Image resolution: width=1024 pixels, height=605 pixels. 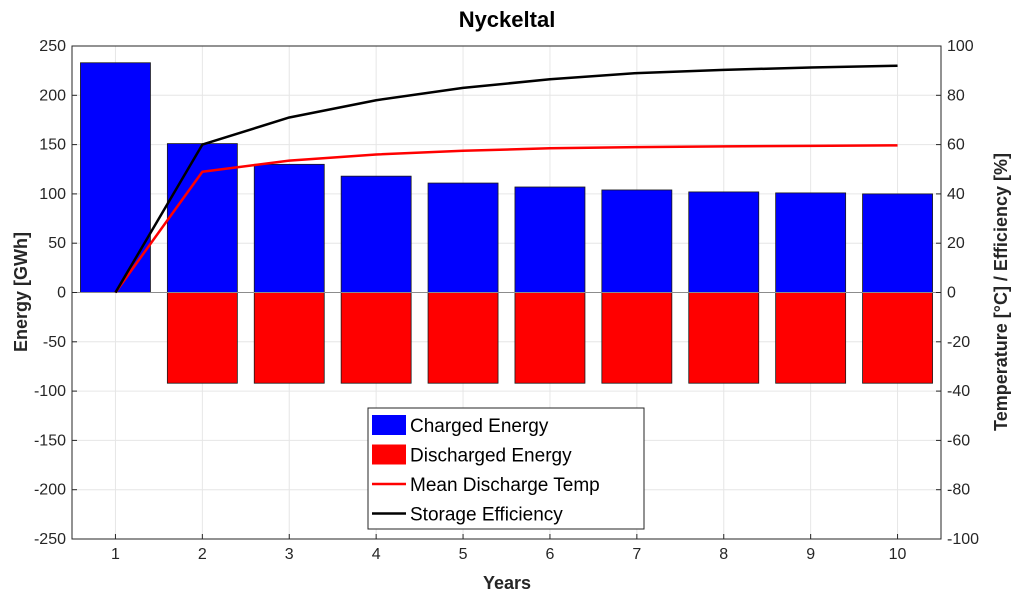 I want to click on chart-title: Nyckeltal, so click(x=507, y=19).